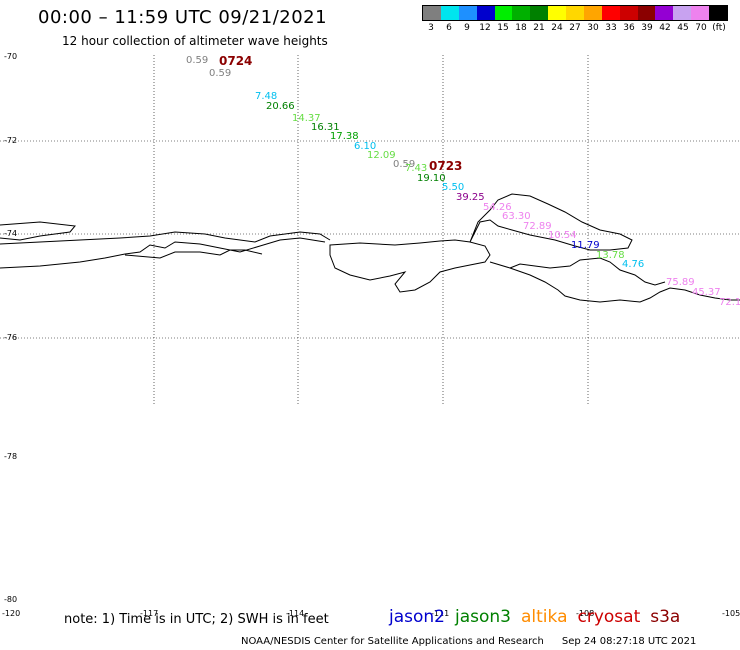  I want to click on mission-legend: jason2 jason3 altika cryosat s3a, so click(539, 617).